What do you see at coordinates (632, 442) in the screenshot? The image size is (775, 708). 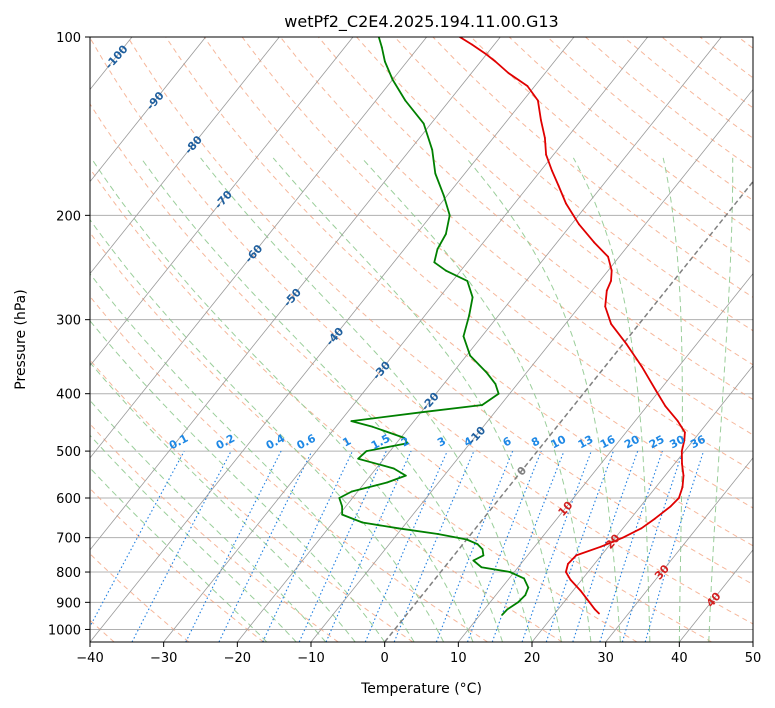 I see `mixing-ratio-label: 20` at bounding box center [632, 442].